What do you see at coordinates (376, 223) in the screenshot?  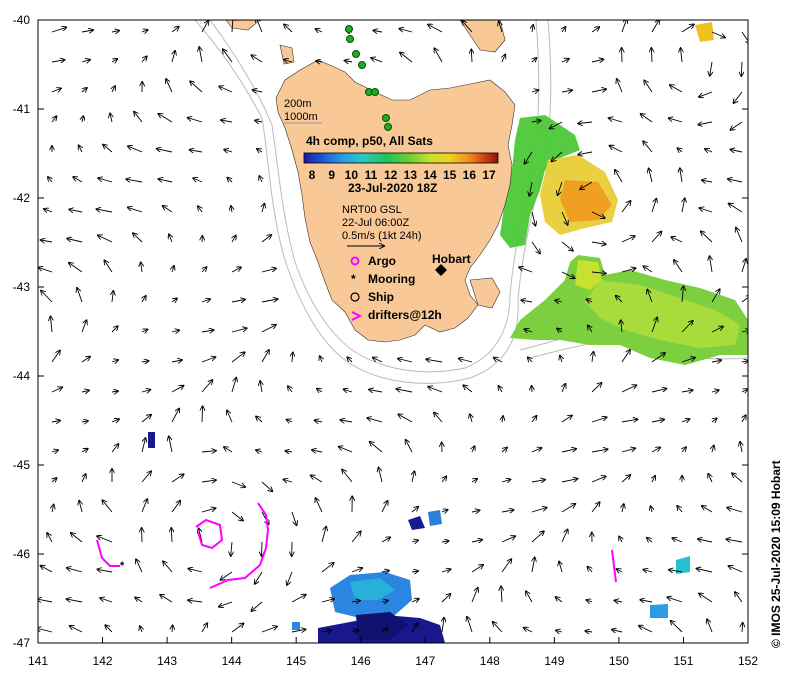 I see `currents-time: 22-Jul 06:00Z` at bounding box center [376, 223].